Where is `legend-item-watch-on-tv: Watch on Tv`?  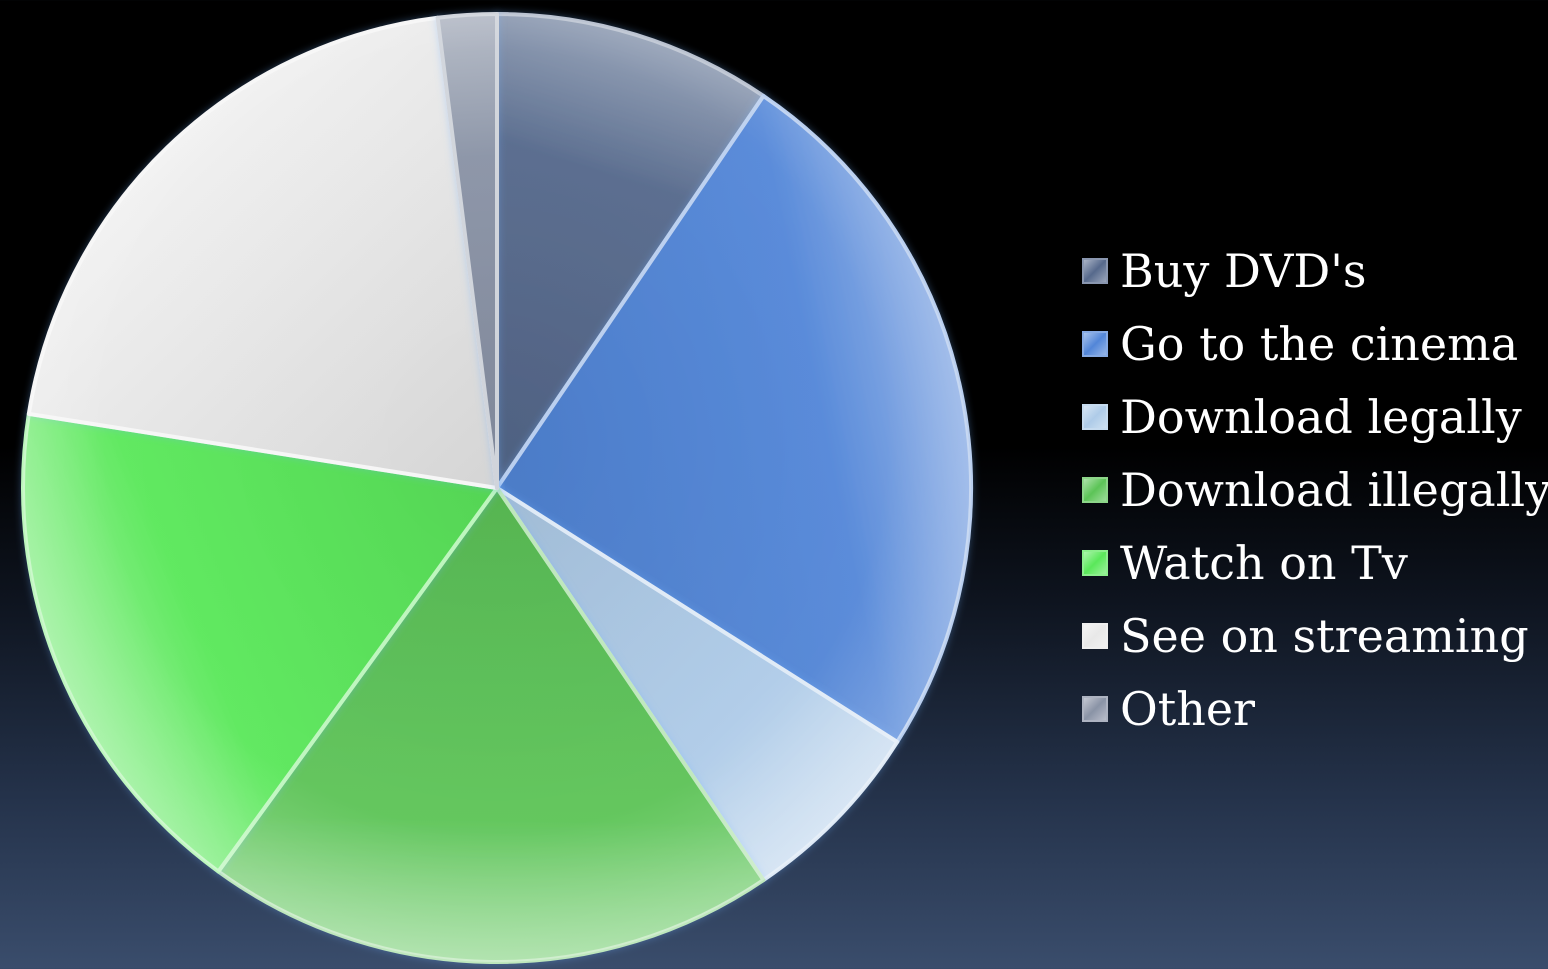
legend-item-watch-on-tv: Watch on Tv is located at coordinates (1315, 562).